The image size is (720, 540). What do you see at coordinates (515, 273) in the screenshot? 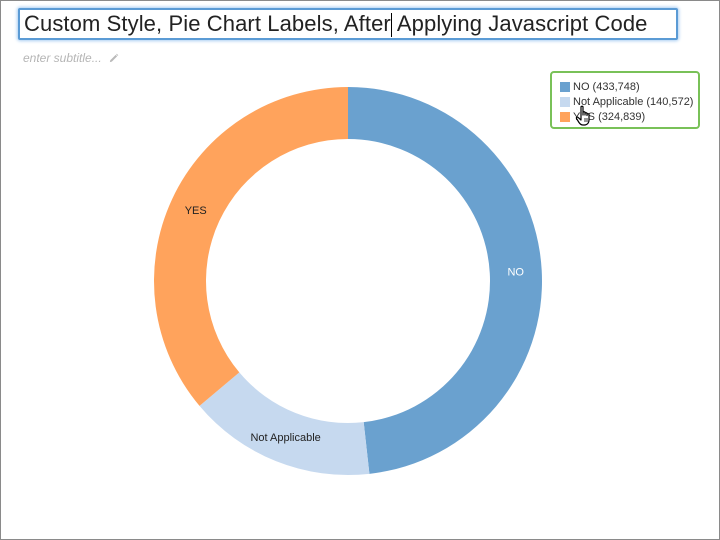
I see `slice-label-no: NO` at bounding box center [515, 273].